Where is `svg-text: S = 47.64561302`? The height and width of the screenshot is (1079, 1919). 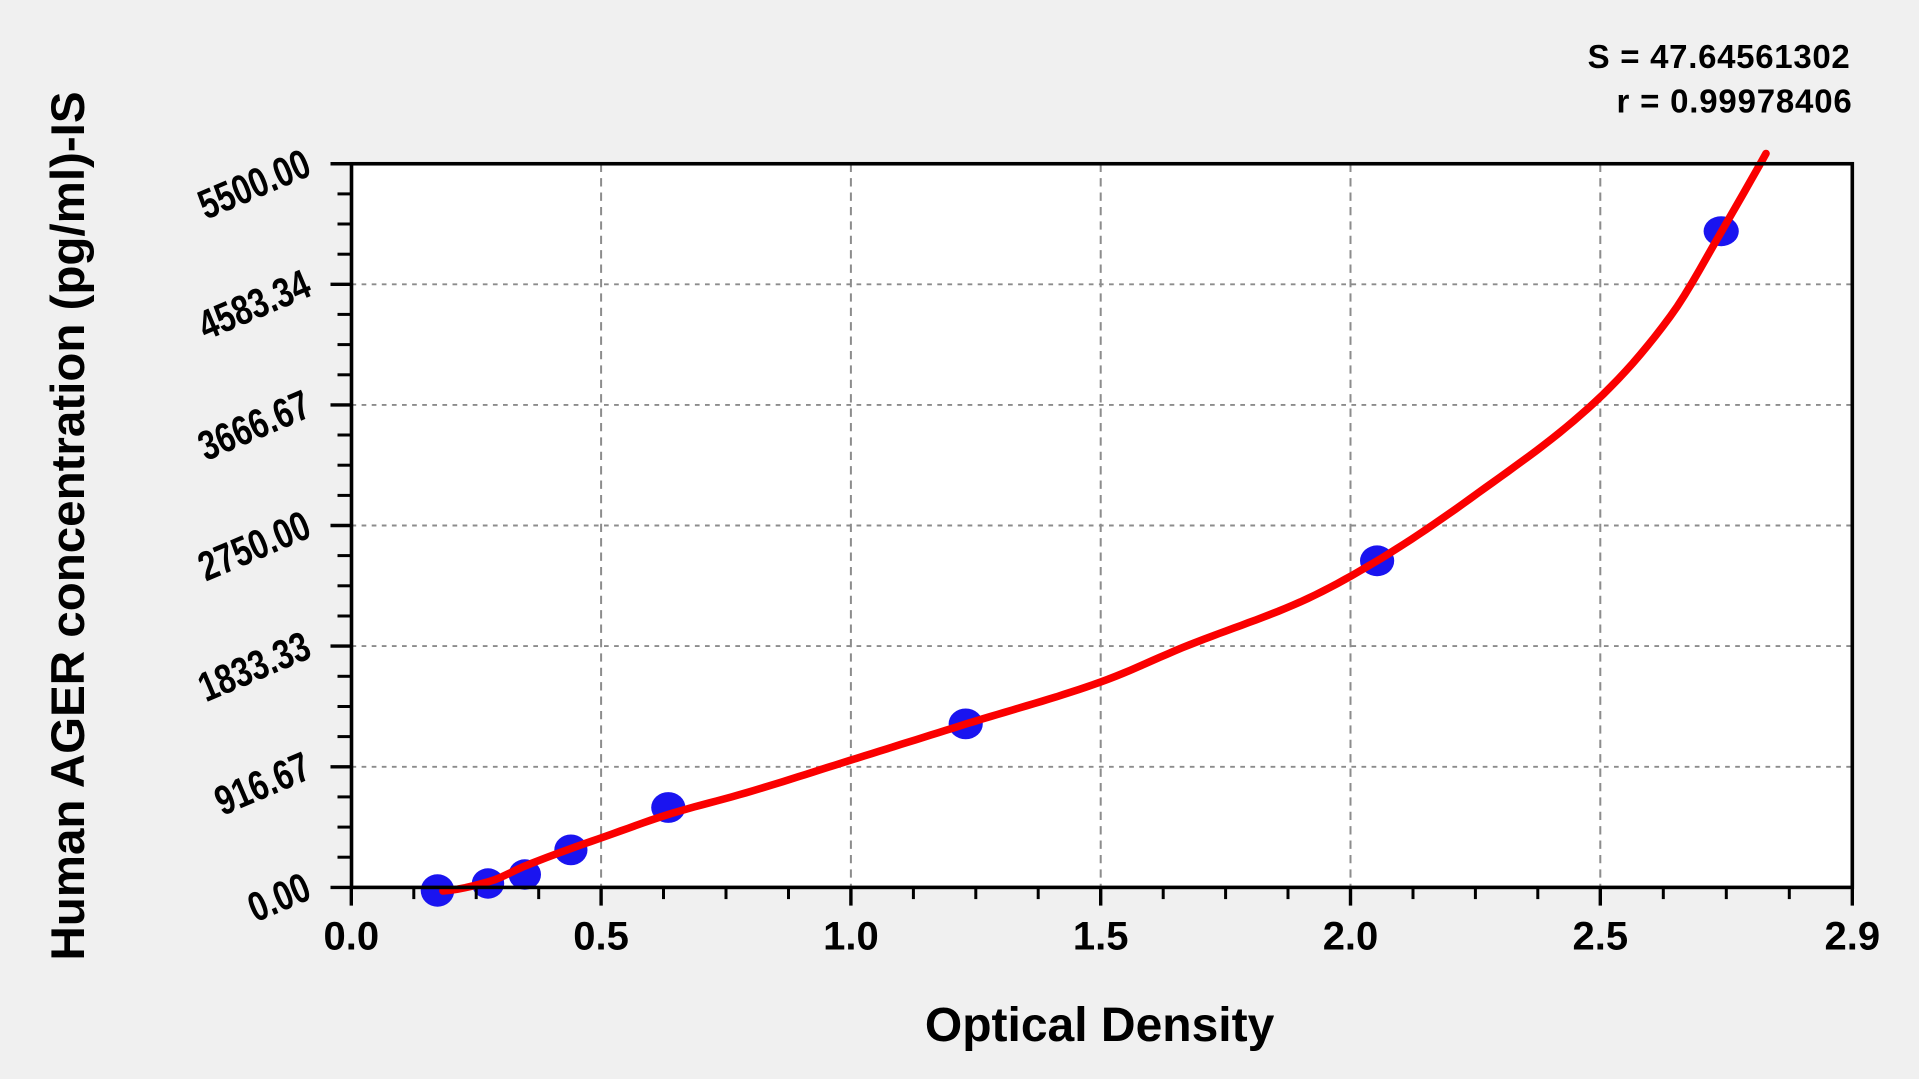 svg-text: S = 47.64561302 is located at coordinates (1719, 56).